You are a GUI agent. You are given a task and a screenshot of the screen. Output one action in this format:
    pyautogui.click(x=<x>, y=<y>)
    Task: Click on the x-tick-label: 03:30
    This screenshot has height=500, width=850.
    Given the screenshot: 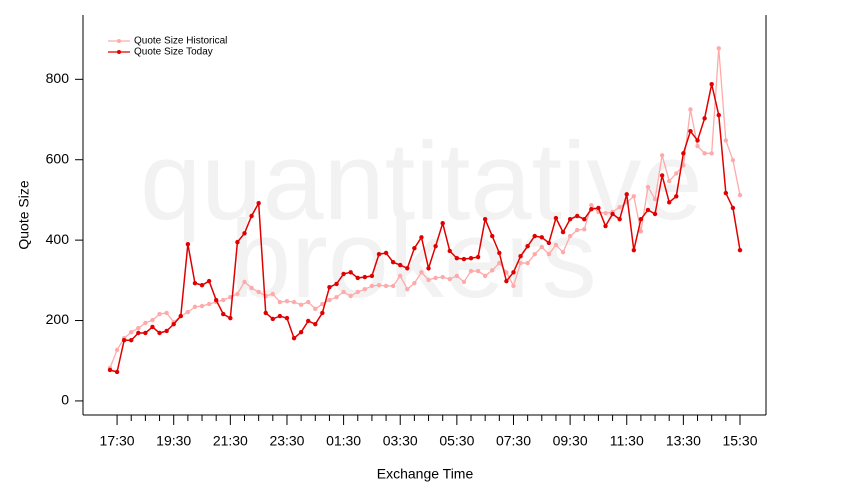 What is the action you would take?
    pyautogui.click(x=400, y=441)
    